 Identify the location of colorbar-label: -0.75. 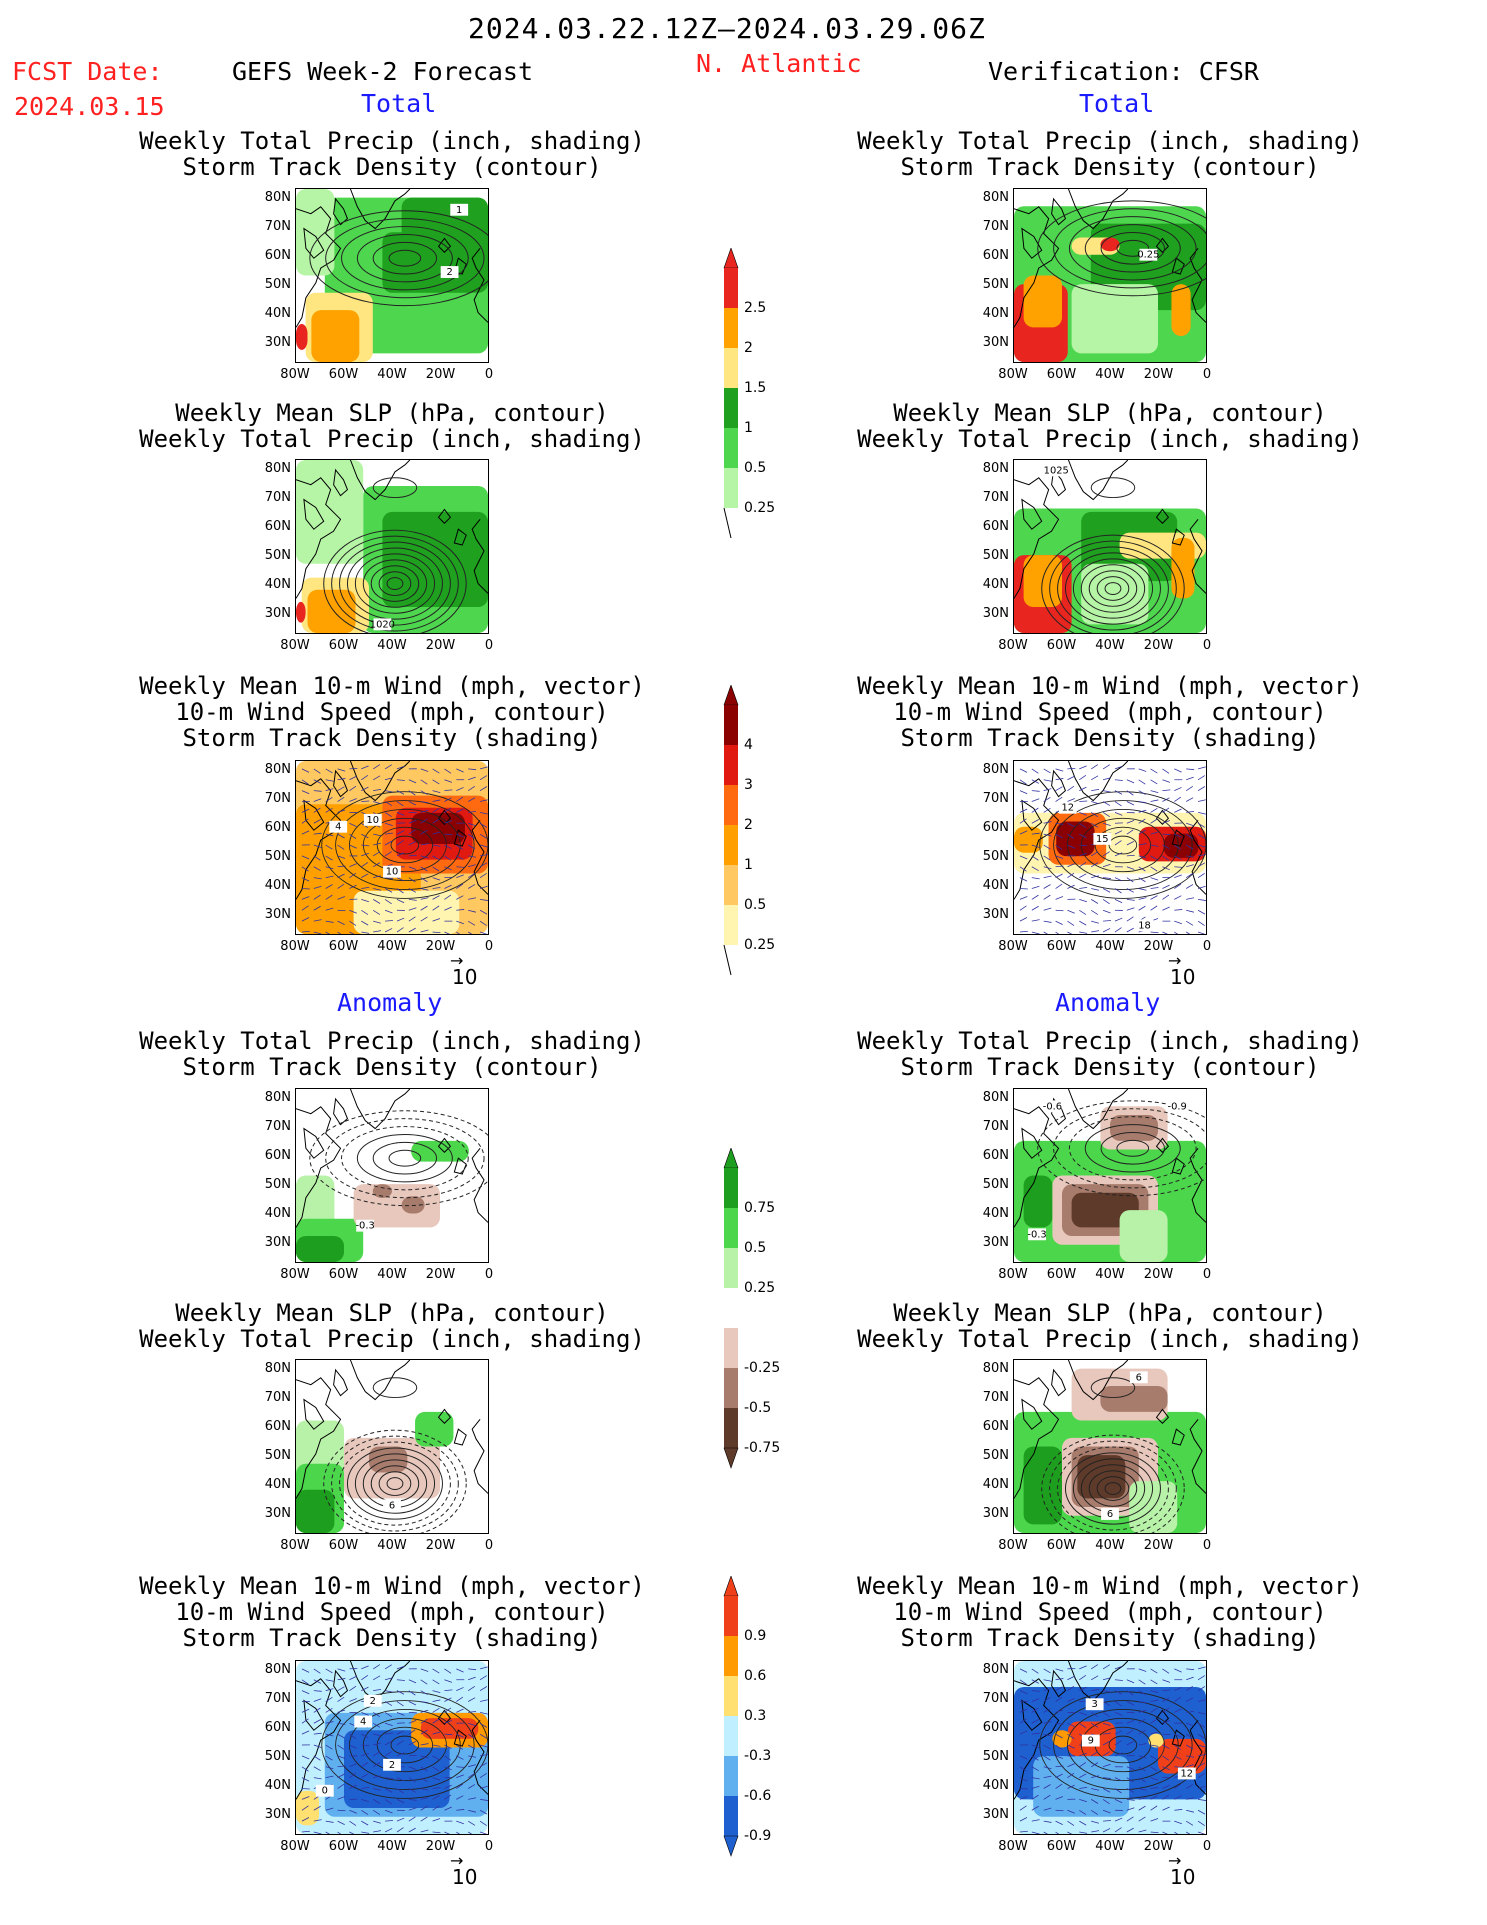
(762, 1448).